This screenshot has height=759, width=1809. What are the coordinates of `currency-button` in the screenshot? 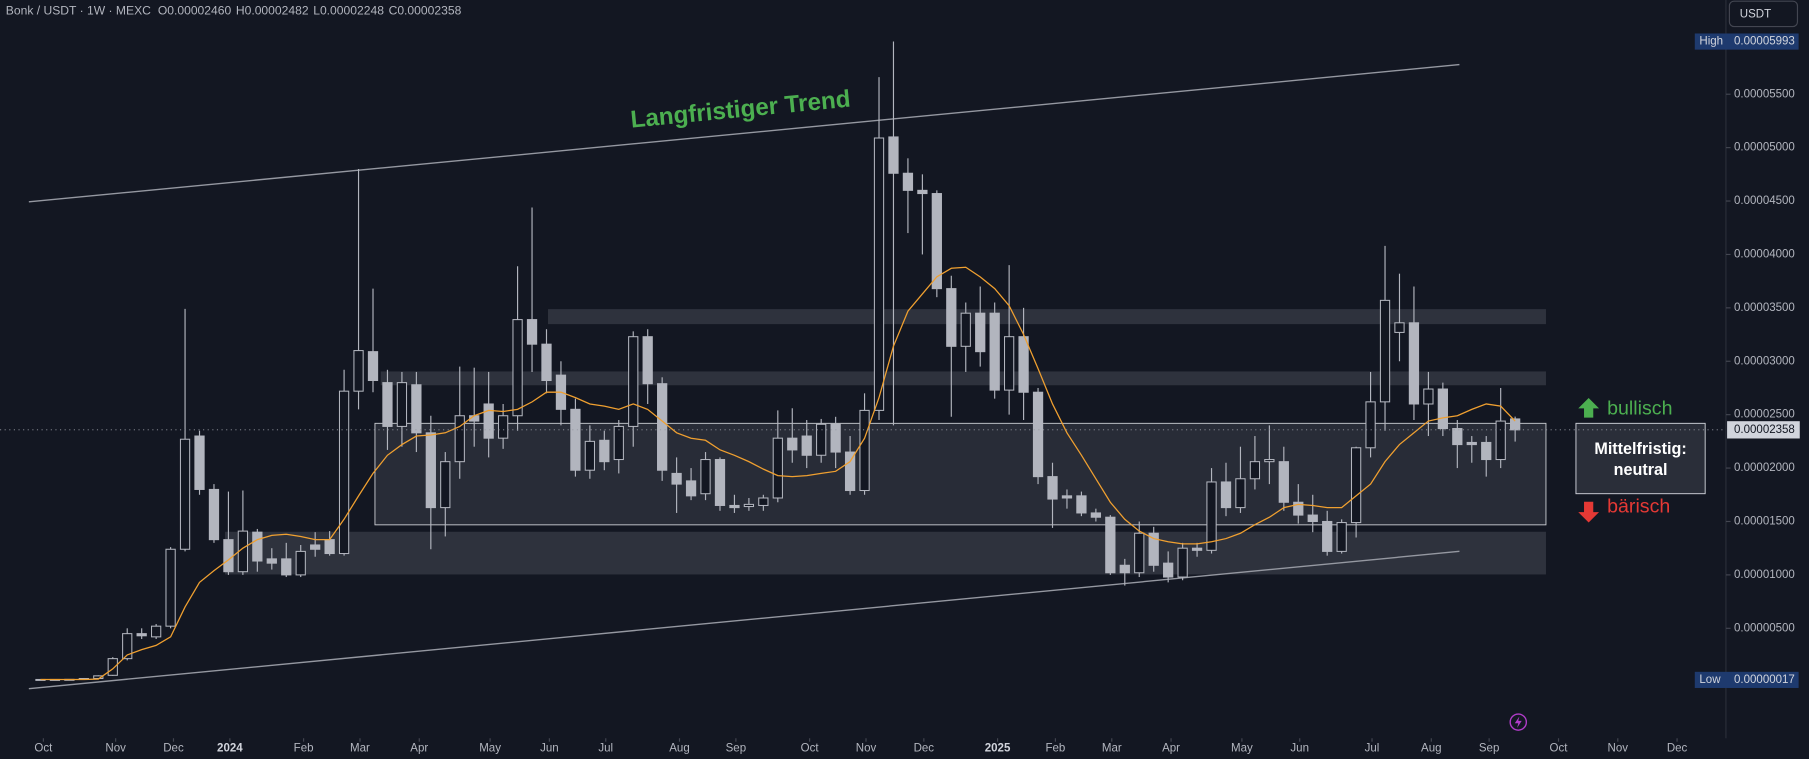 It's located at (1763, 14).